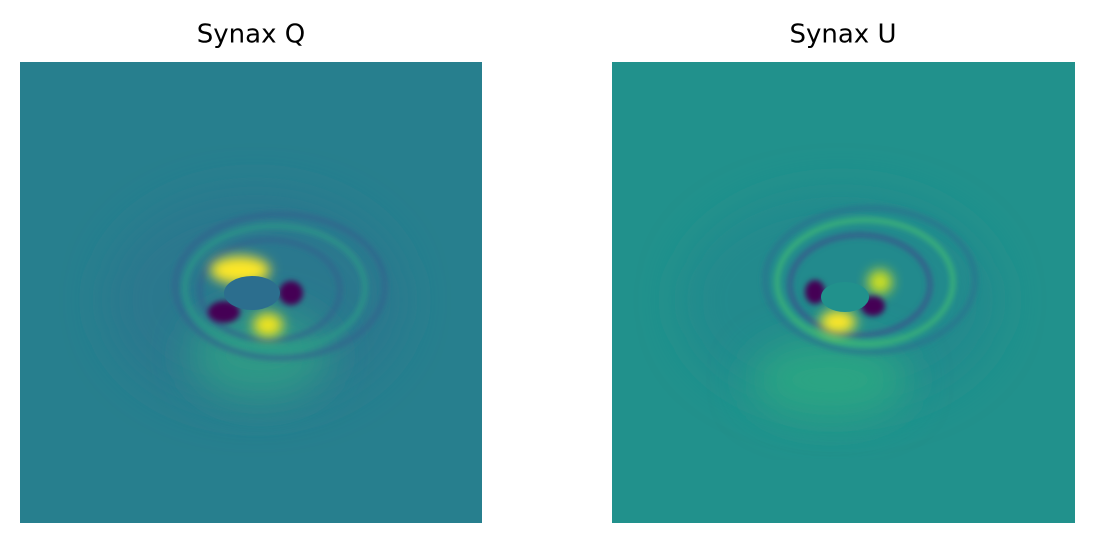 This screenshot has height=544, width=1093. Describe the element at coordinates (251, 35) in the screenshot. I see `panel-title: Synax Q` at that location.